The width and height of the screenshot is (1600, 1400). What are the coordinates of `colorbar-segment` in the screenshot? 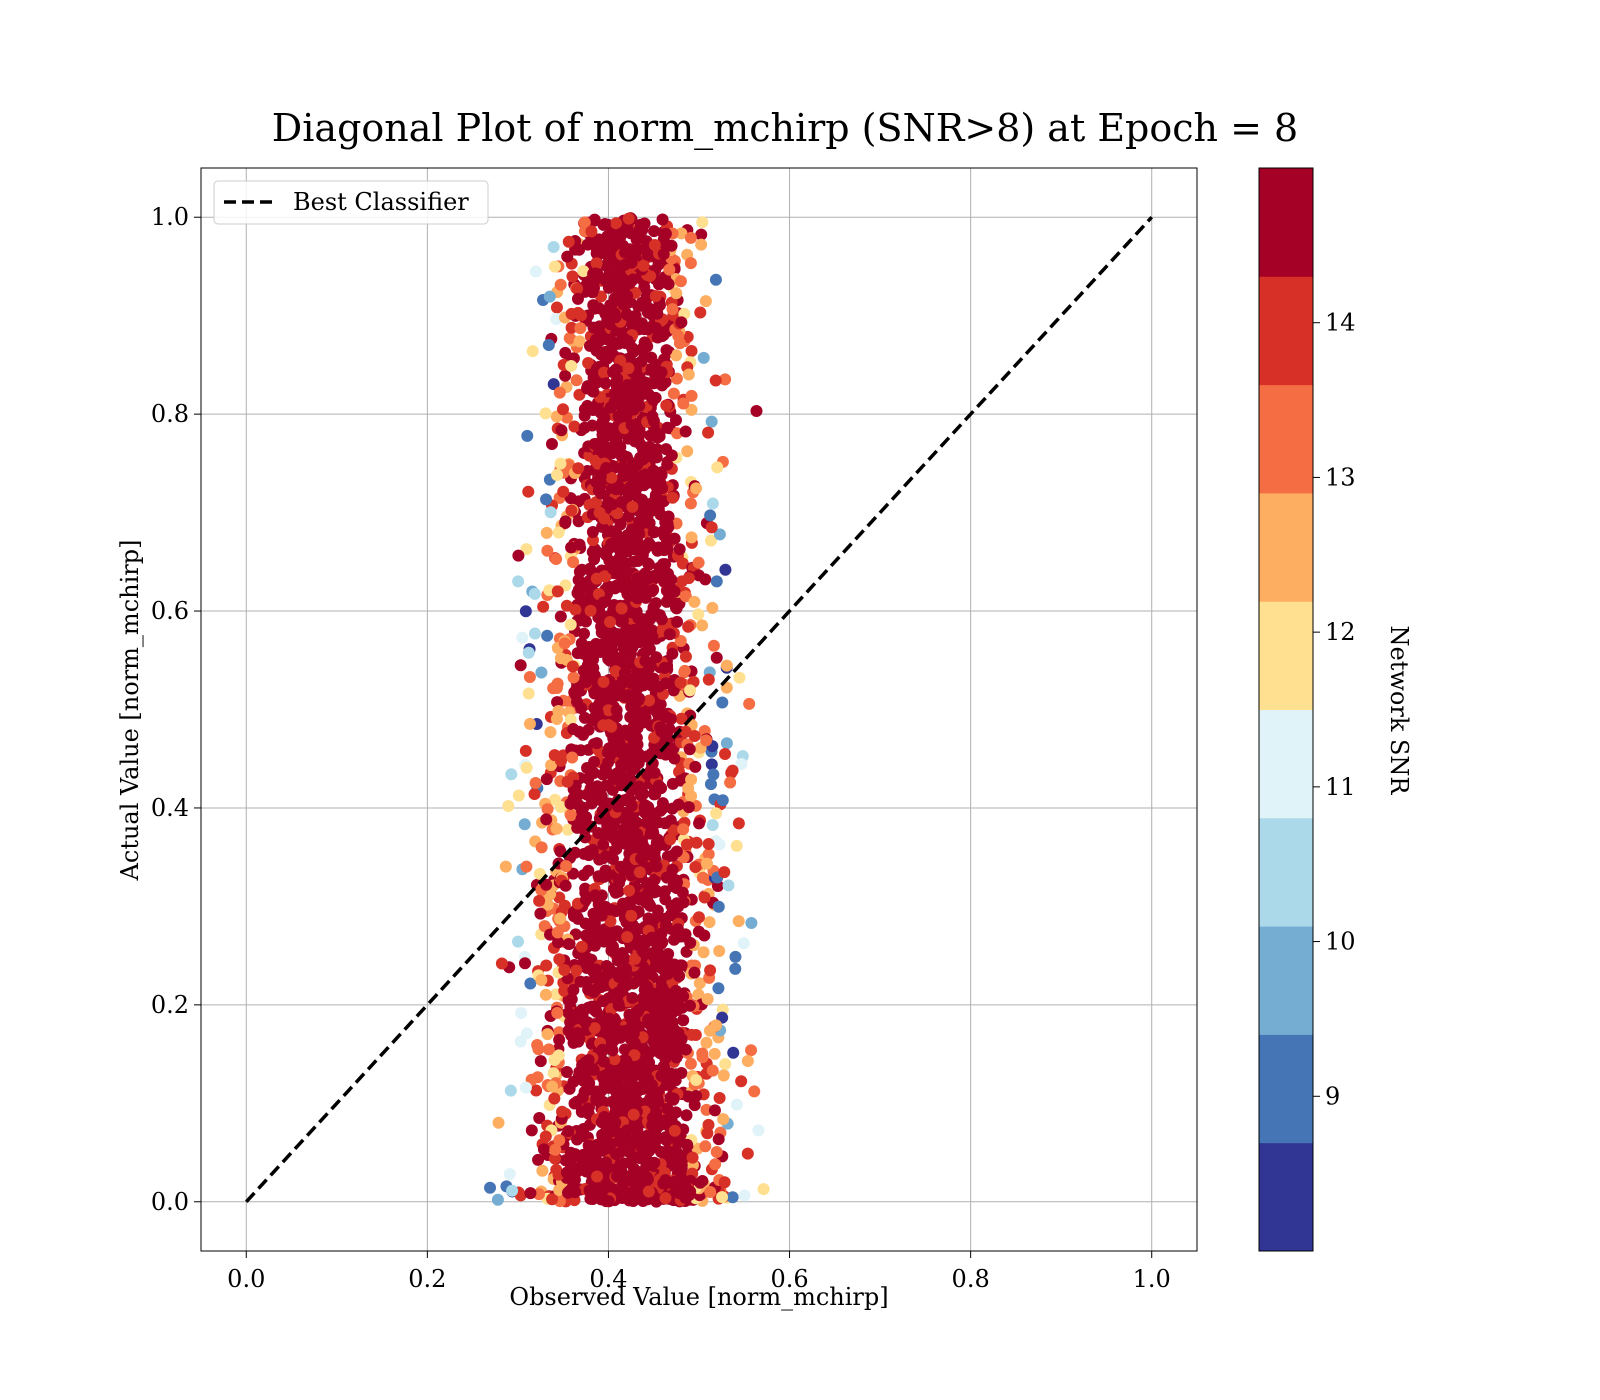 It's located at (1286, 655).